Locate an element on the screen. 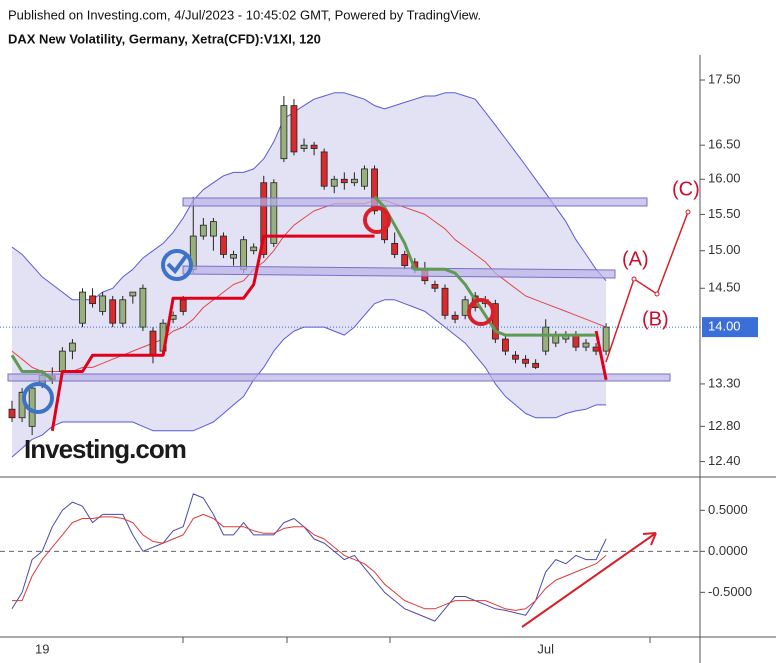  y-tick-label: -0.5000 is located at coordinates (730, 591).